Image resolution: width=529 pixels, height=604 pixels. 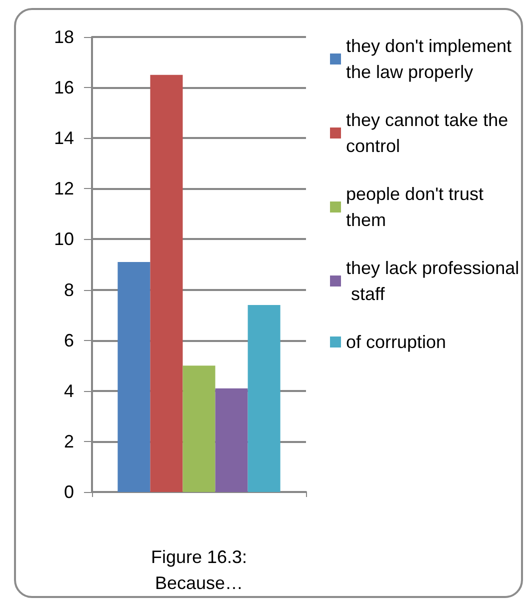 What do you see at coordinates (64, 37) in the screenshot?
I see `y-tick-label: 18` at bounding box center [64, 37].